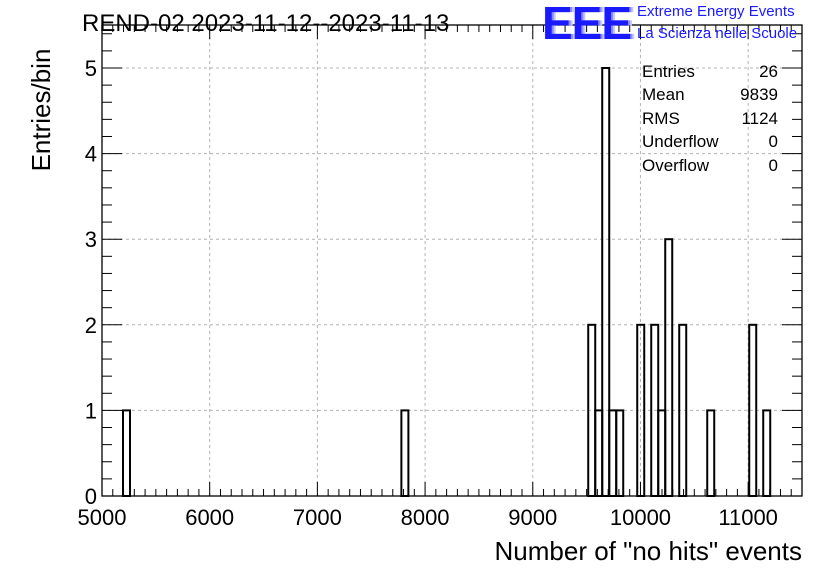 The image size is (836, 572). Describe the element at coordinates (587, 24) in the screenshot. I see `eee-logo: EEE` at that location.